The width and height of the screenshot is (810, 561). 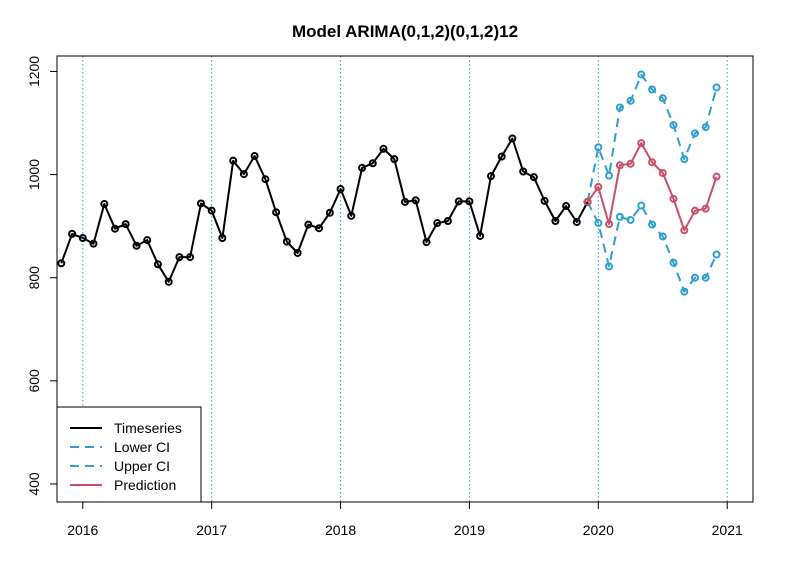 I want to click on x-tick-label: 2019, so click(x=469, y=530).